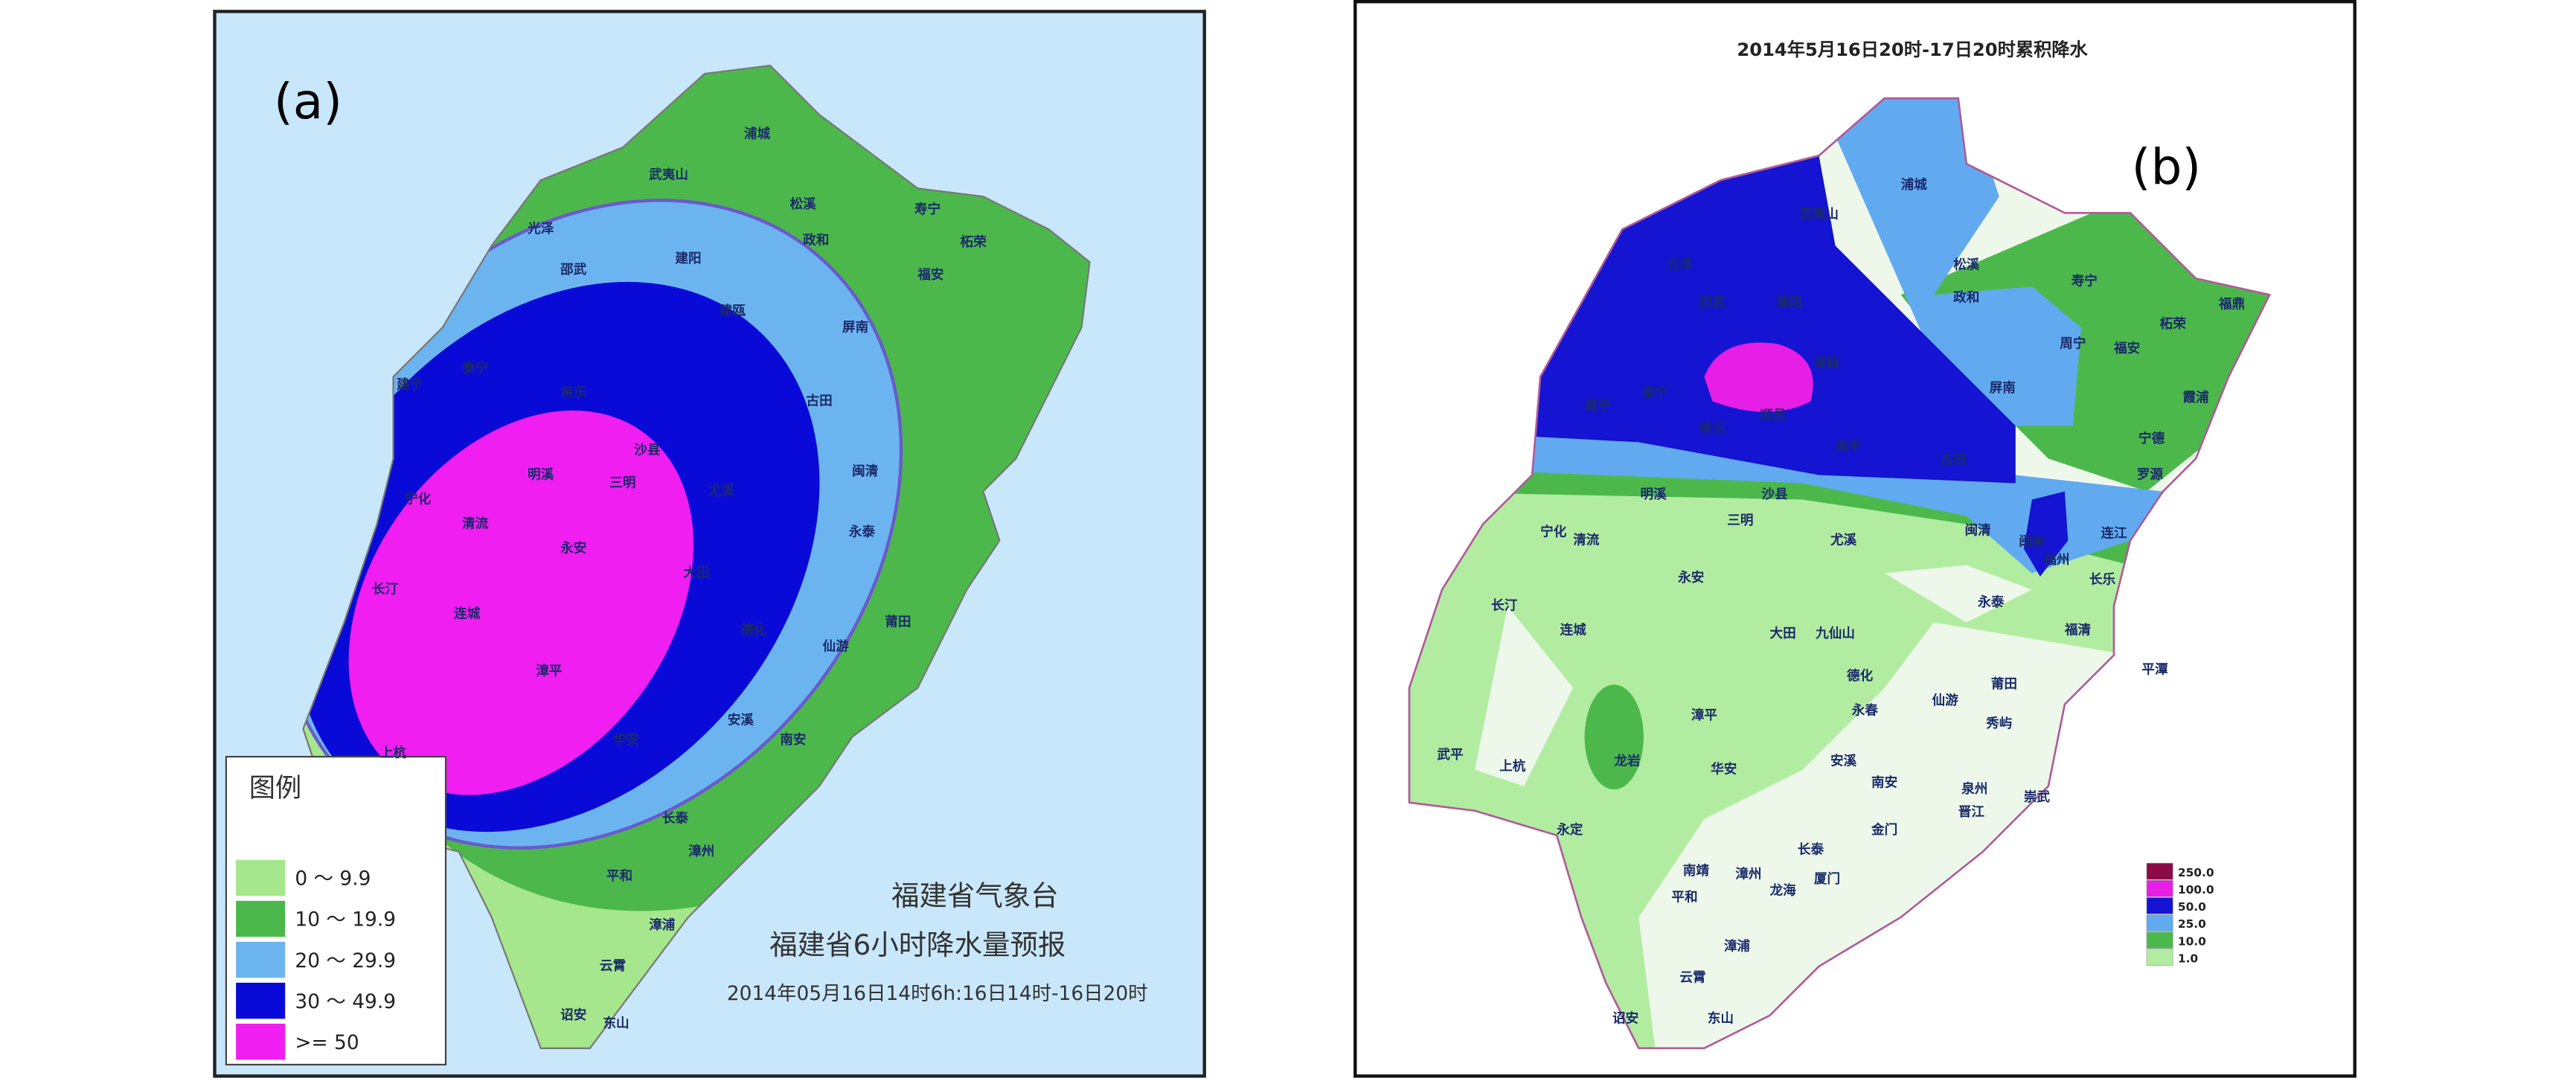 This screenshot has height=1081, width=2576. I want to click on map-title: 福建省6小时降水量预报, so click(917, 944).